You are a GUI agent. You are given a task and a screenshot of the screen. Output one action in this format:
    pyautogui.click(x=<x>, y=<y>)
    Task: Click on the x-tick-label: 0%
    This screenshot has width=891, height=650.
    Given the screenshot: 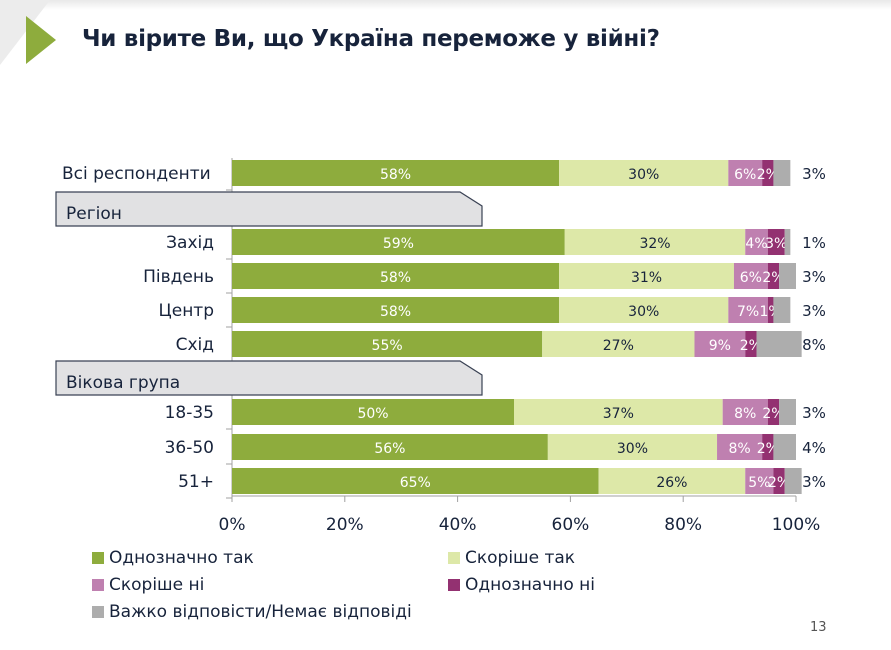 What is the action you would take?
    pyautogui.click(x=232, y=525)
    